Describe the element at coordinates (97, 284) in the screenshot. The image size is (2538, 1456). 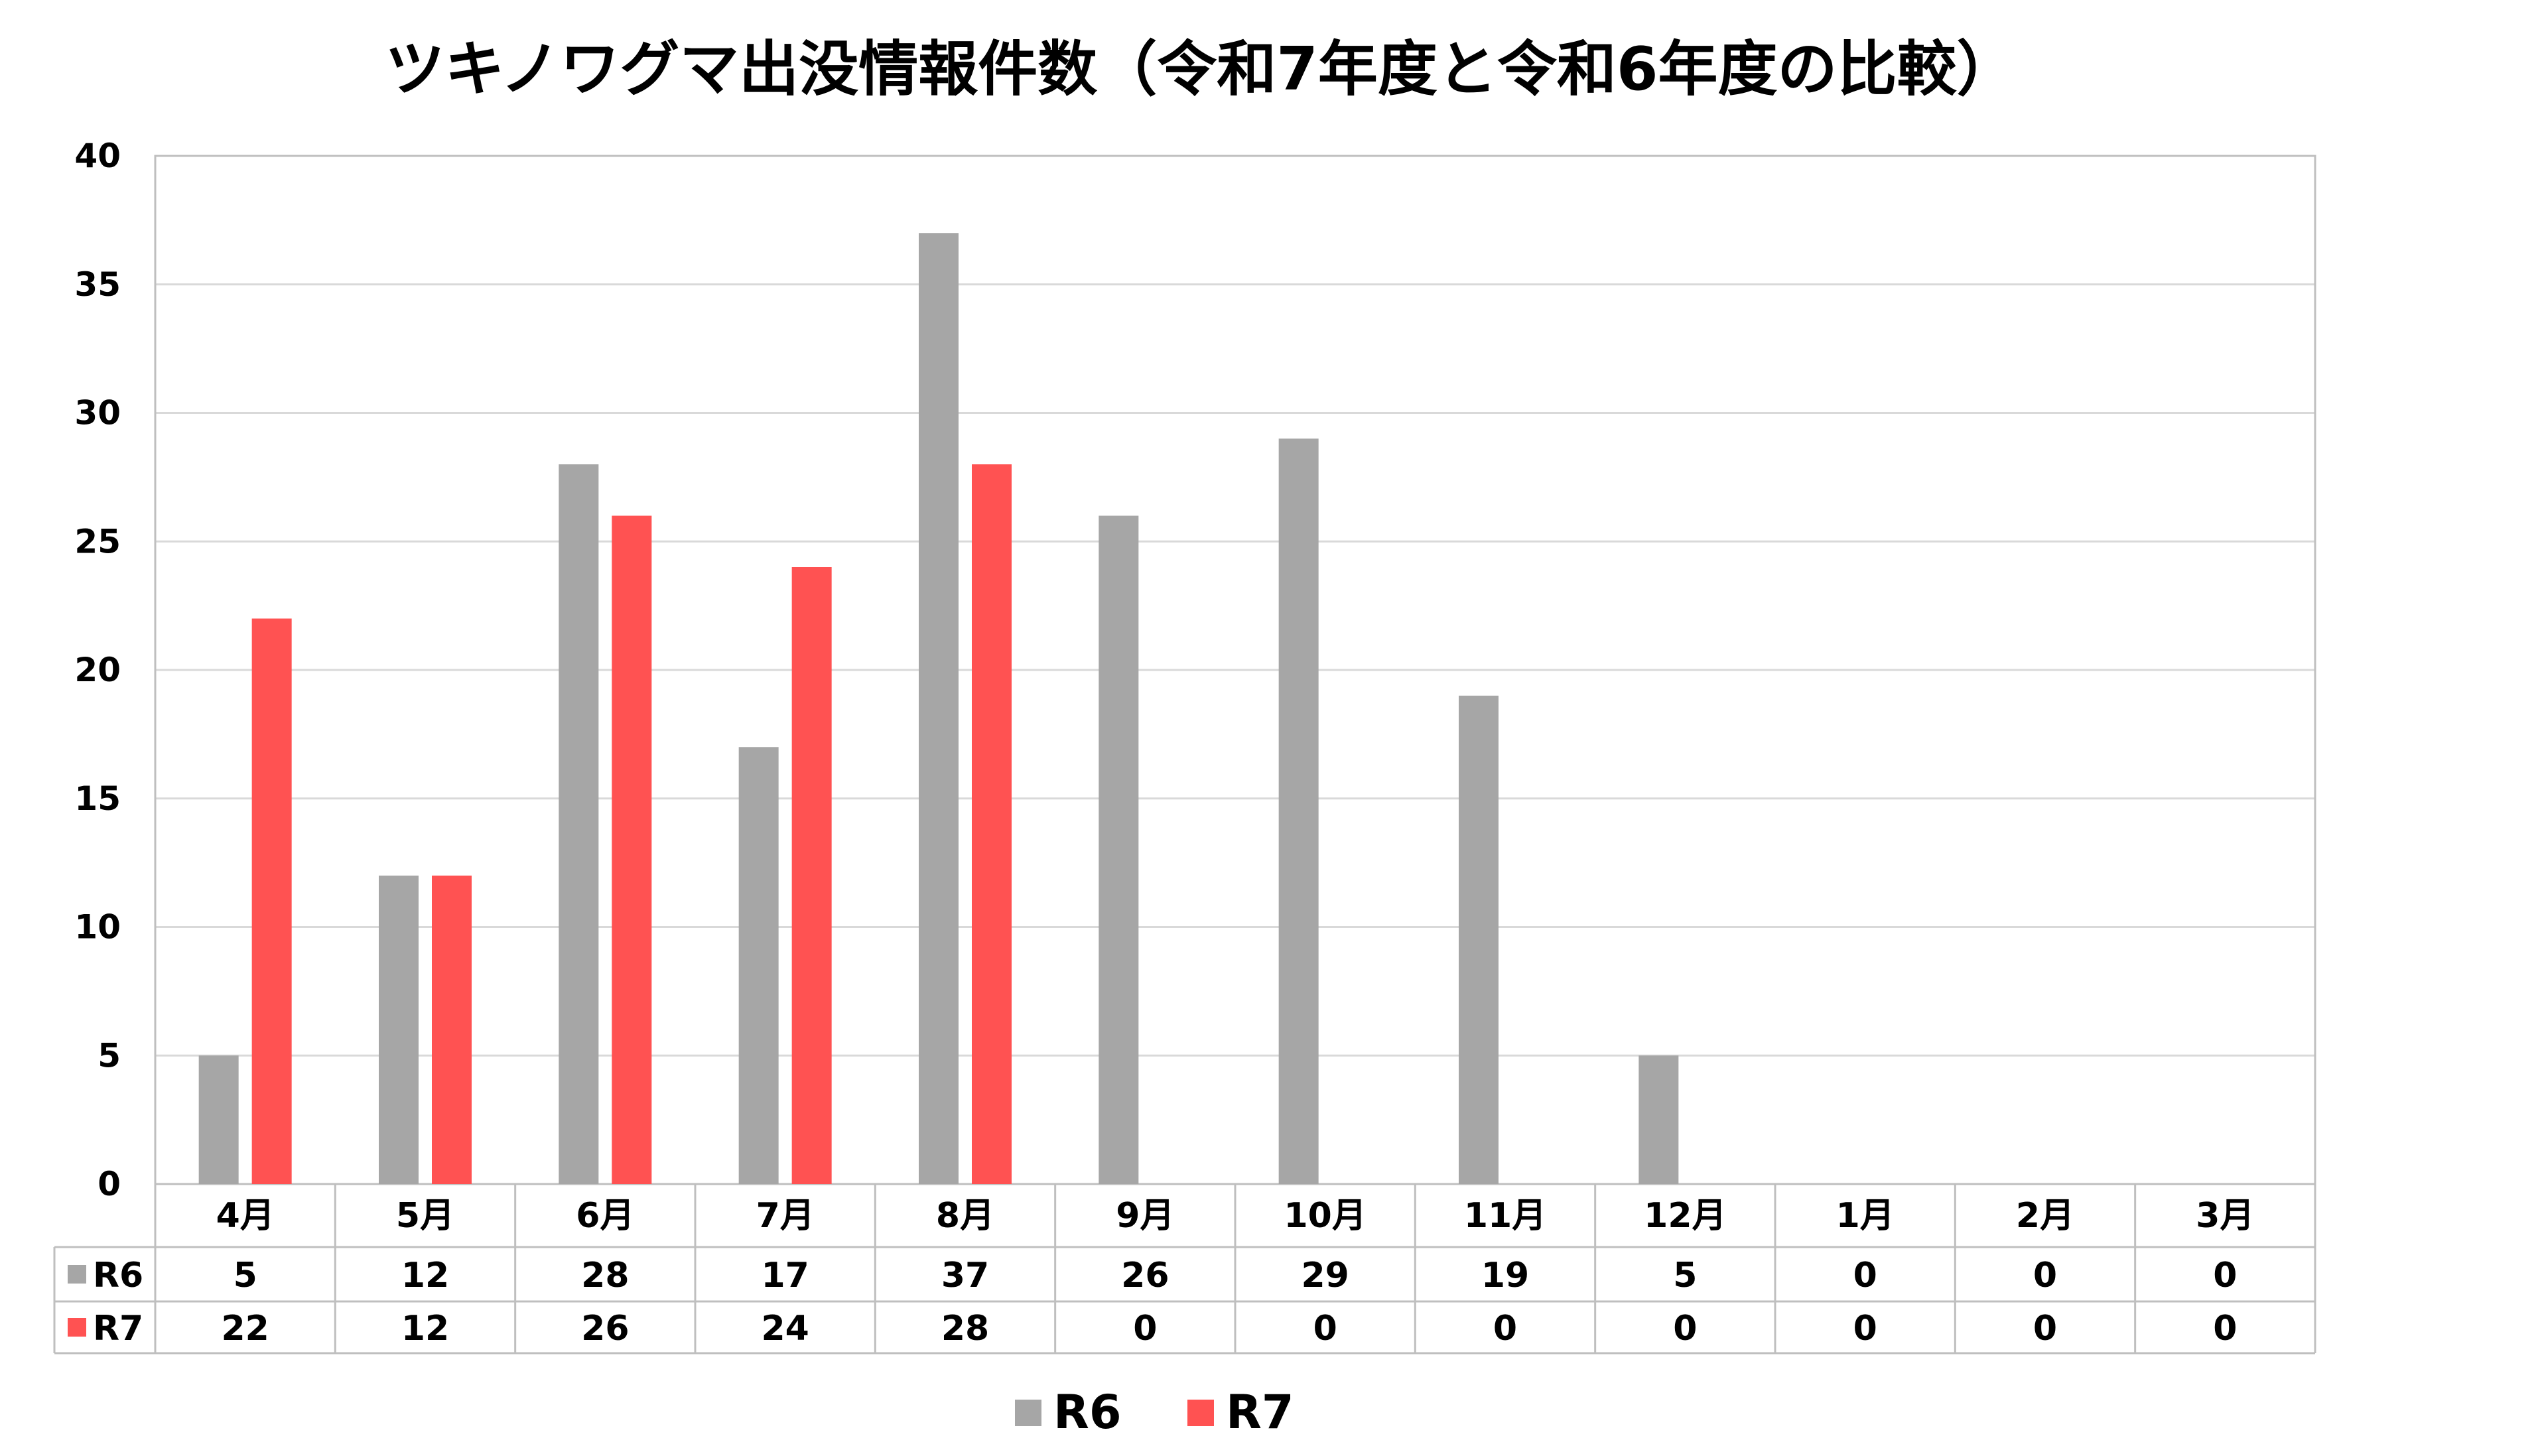
I see `y-tick-label: 35` at that location.